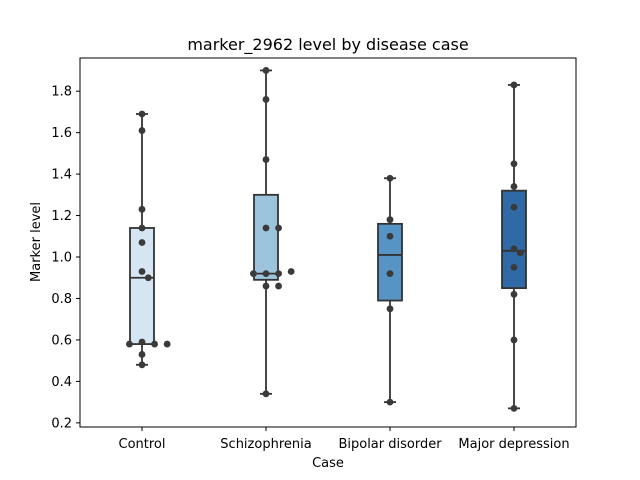  What do you see at coordinates (61, 299) in the screenshot?
I see `y-tick-label: 0.8` at bounding box center [61, 299].